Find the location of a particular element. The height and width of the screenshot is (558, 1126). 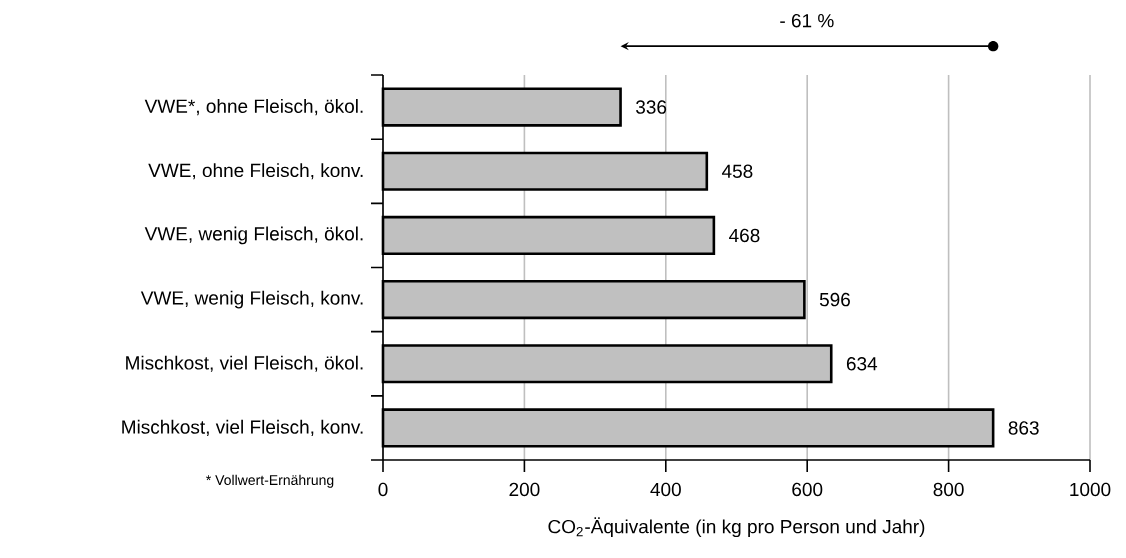

x-tick-label: 600 is located at coordinates (807, 489).